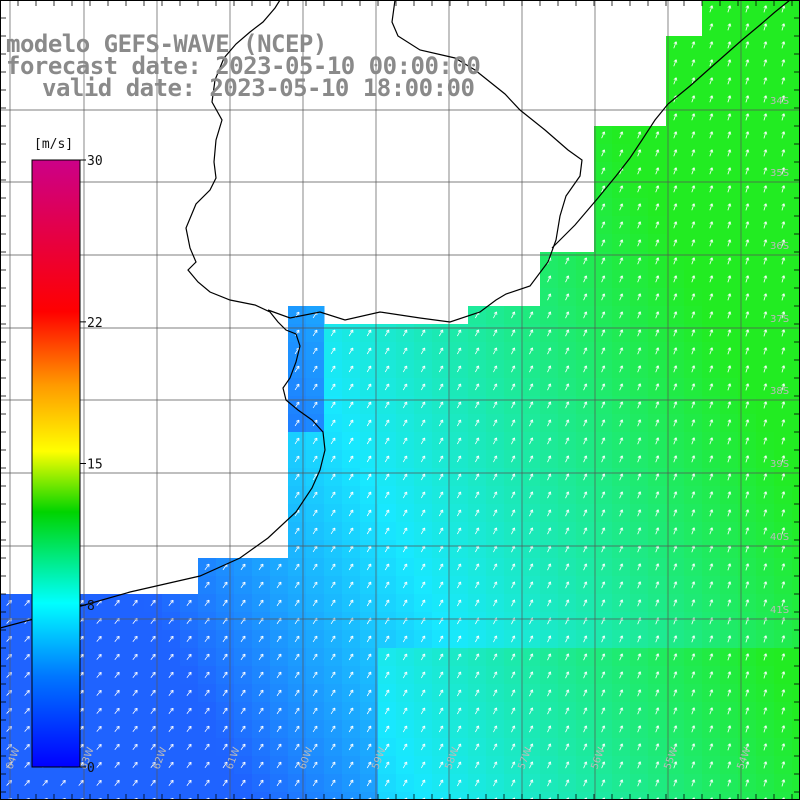  Describe the element at coordinates (779, 391) in the screenshot. I see `lat-label: 38S` at that location.